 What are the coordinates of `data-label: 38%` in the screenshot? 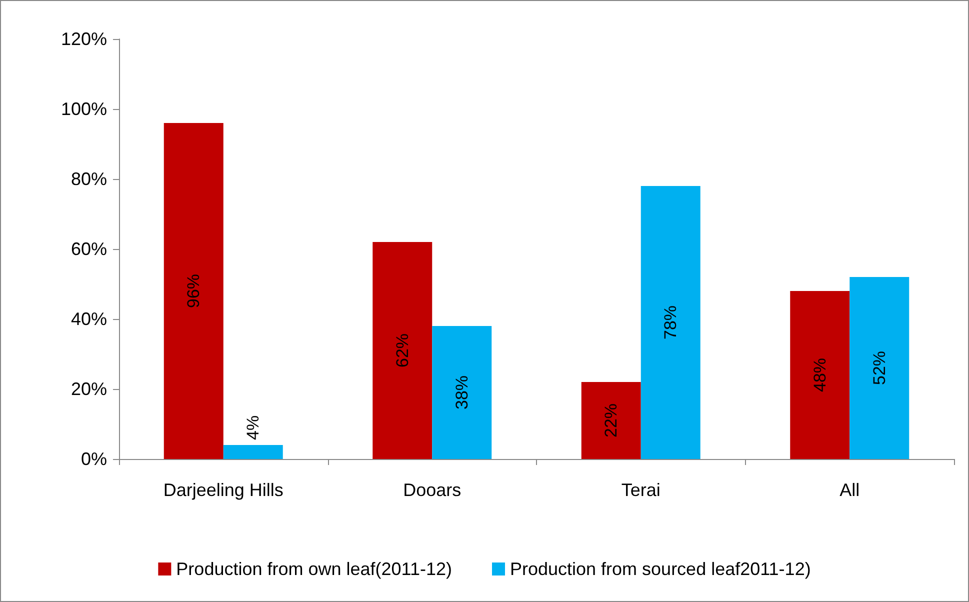 It's located at (462, 392).